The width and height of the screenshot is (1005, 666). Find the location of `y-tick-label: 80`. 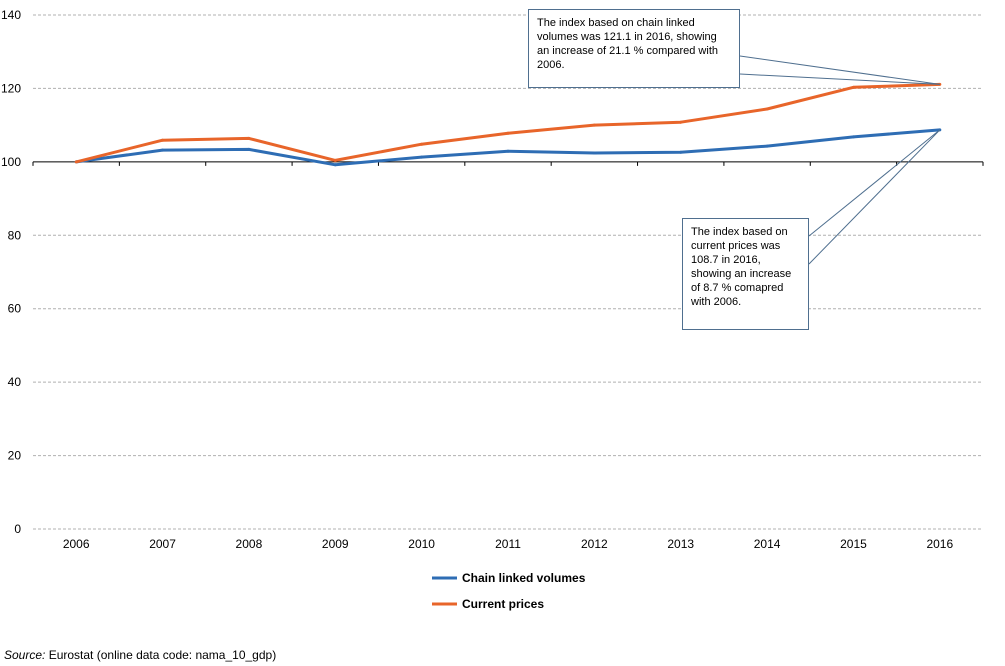

y-tick-label: 80 is located at coordinates (15, 235).